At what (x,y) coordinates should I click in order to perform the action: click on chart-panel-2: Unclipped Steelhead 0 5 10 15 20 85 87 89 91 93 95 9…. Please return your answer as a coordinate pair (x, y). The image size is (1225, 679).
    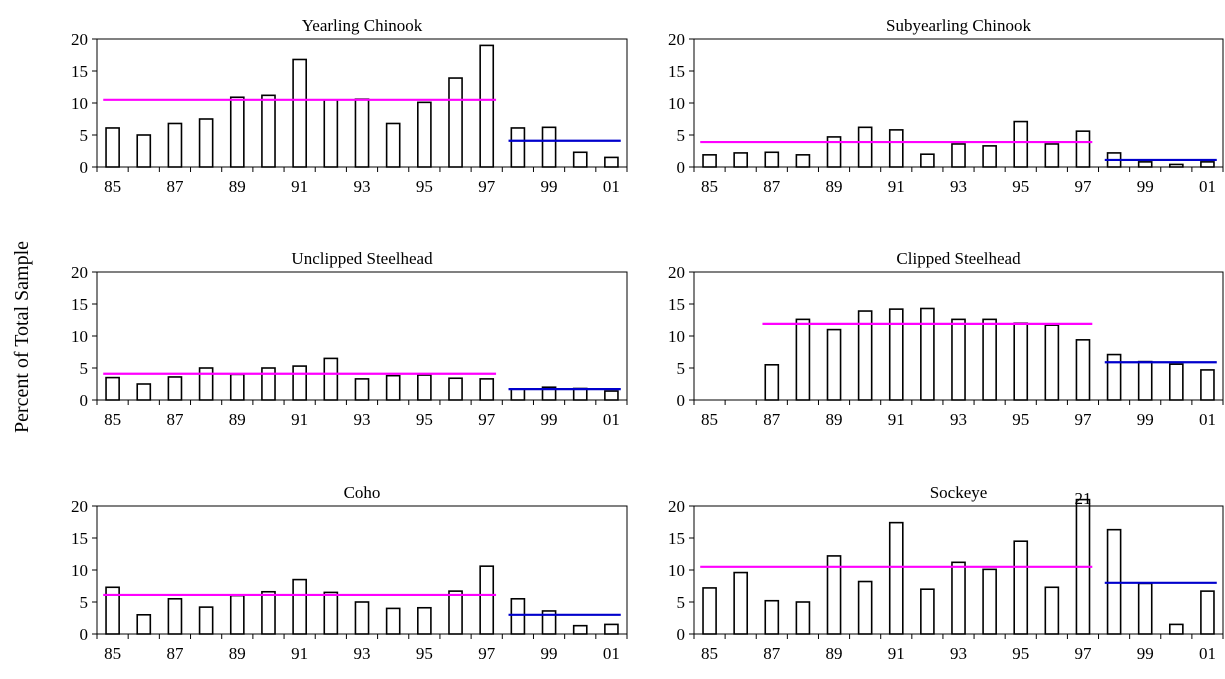
    Looking at the image, I should click on (349, 339).